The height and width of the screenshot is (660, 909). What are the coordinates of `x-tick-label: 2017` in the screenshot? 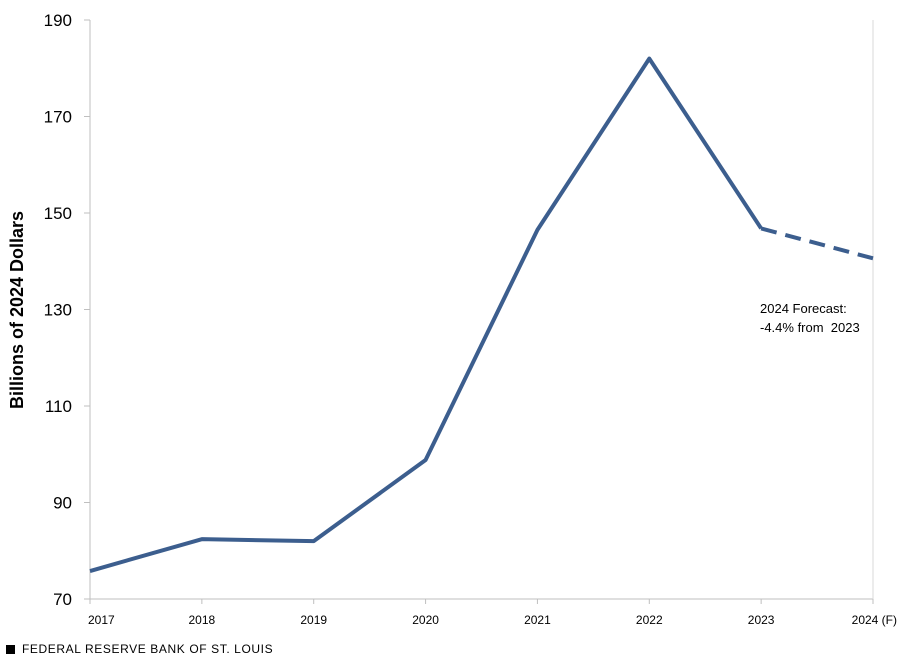 It's located at (101, 620).